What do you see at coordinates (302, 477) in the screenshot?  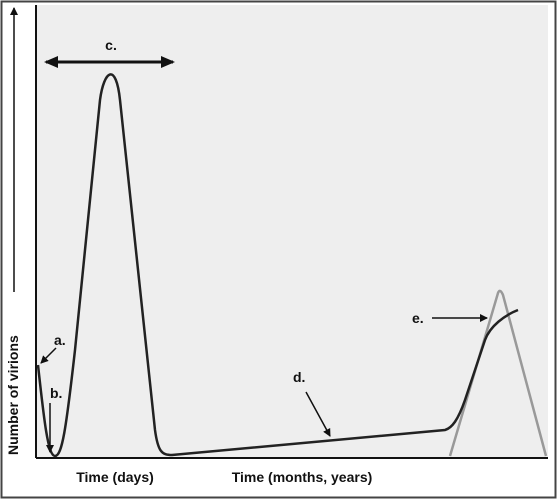 I see `x-axis-label: Time (months, years)` at bounding box center [302, 477].